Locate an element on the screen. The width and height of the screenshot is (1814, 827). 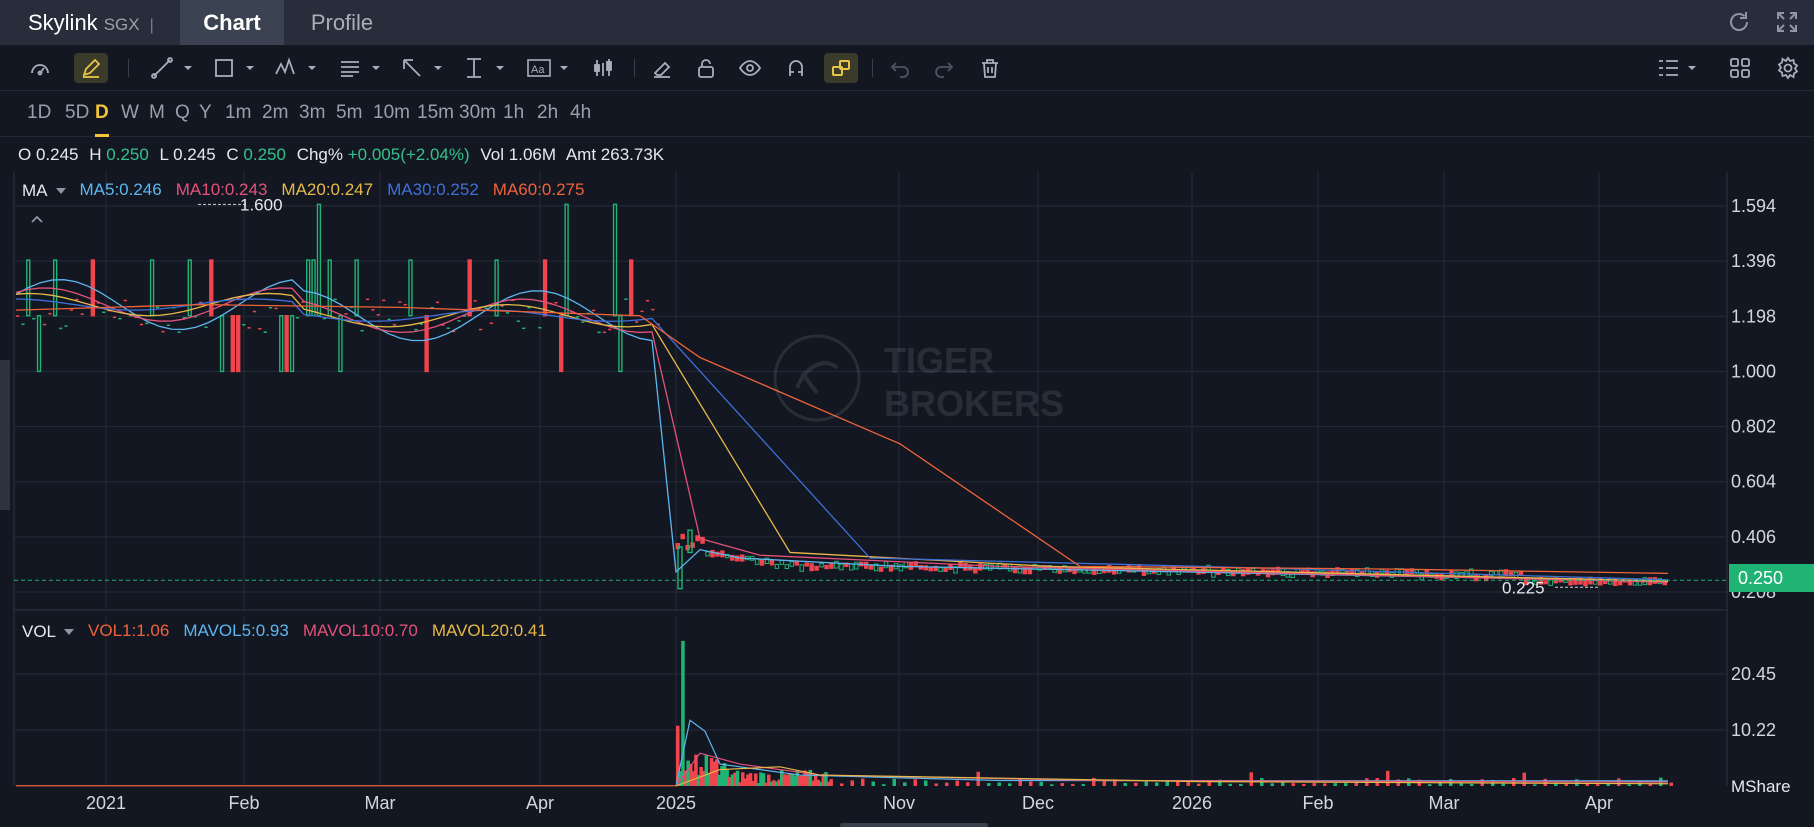
line-tool-icon is located at coordinates (173, 68).